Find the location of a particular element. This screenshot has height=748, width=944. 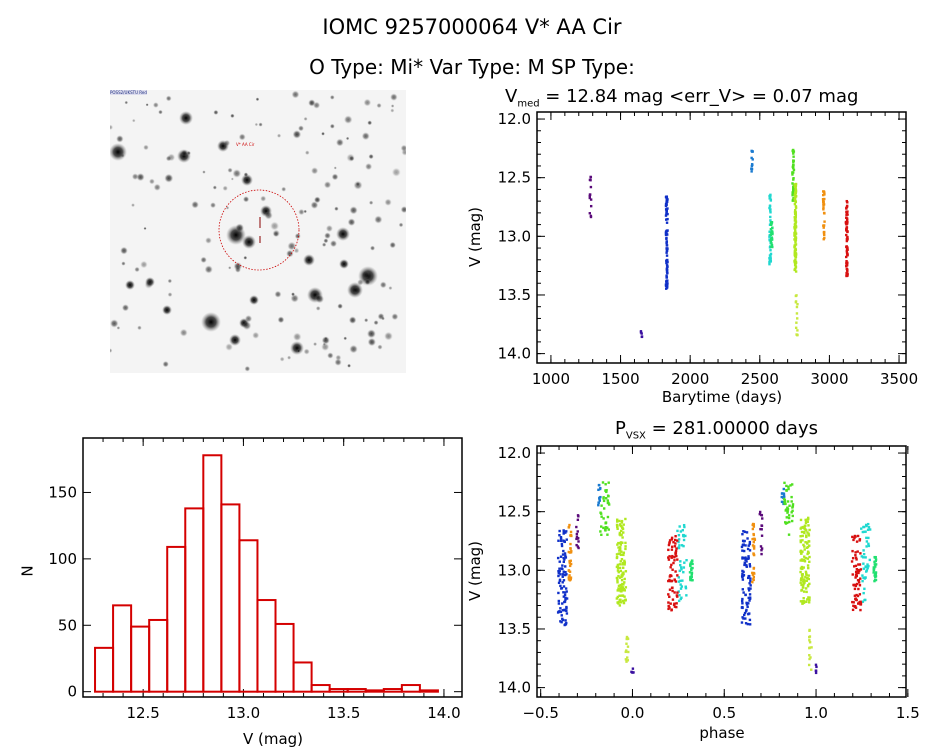

title-sub: VSX is located at coordinates (635, 436).